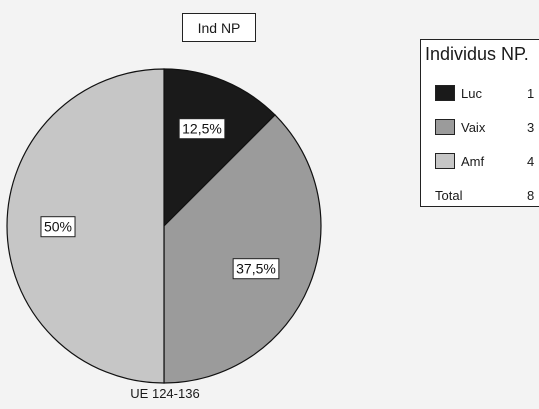 This screenshot has width=539, height=409. What do you see at coordinates (219, 27) in the screenshot?
I see `chart-title: Ind NP` at bounding box center [219, 27].